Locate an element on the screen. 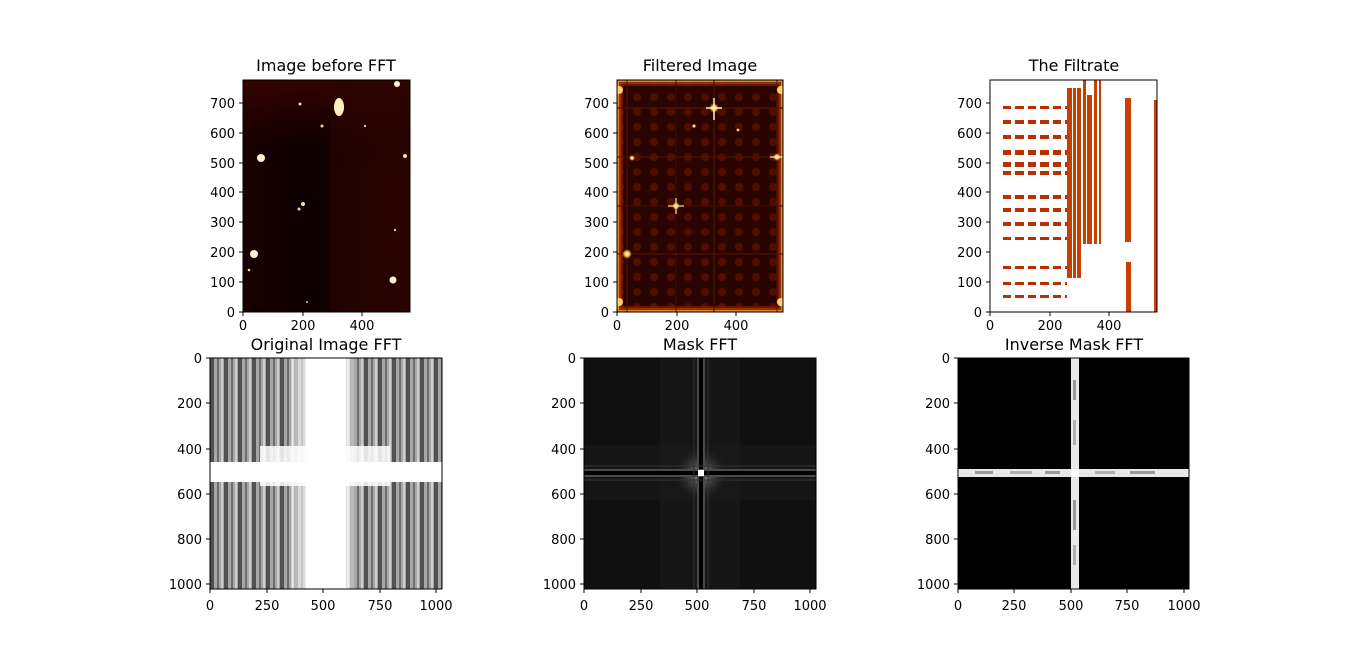 The image size is (1366, 663). inverse-mask-fft-heatmap is located at coordinates (1073, 473).